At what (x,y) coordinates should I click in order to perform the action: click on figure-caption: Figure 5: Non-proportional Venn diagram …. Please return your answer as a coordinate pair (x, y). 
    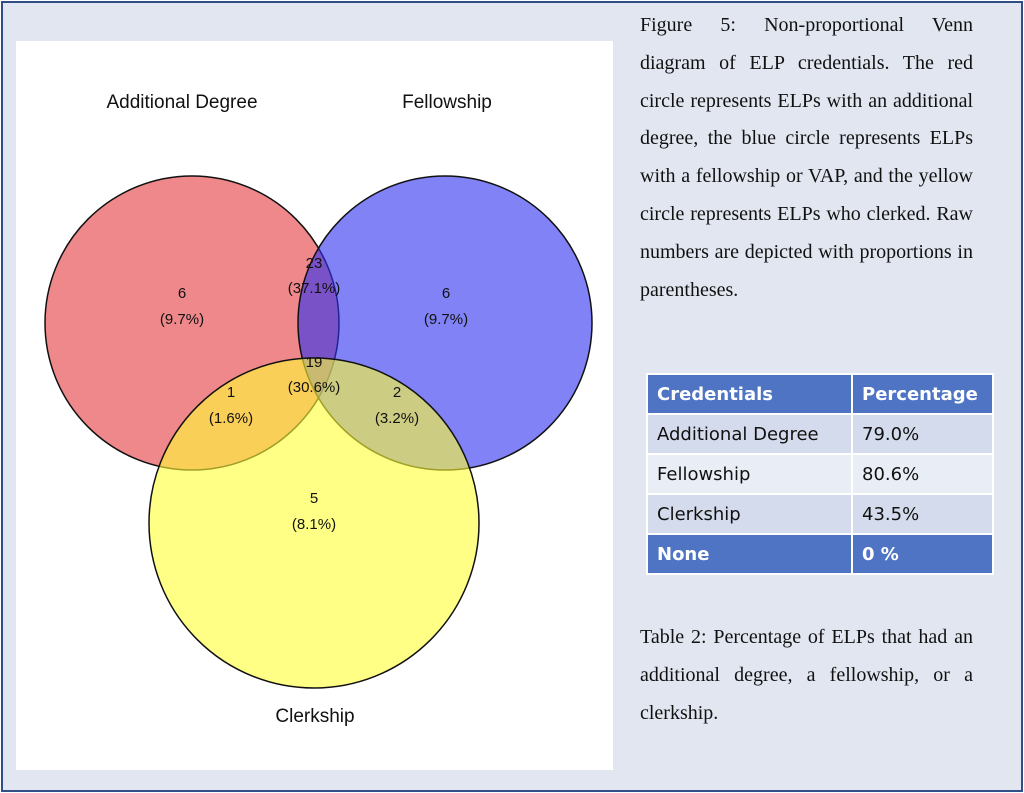
    Looking at the image, I should click on (806, 157).